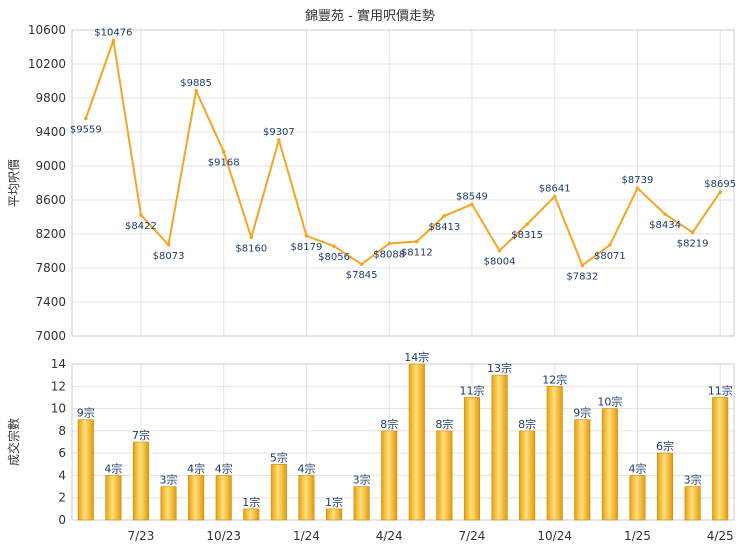 This screenshot has height=550, width=740. Describe the element at coordinates (693, 243) in the screenshot. I see `price-point-label: $8219` at that location.